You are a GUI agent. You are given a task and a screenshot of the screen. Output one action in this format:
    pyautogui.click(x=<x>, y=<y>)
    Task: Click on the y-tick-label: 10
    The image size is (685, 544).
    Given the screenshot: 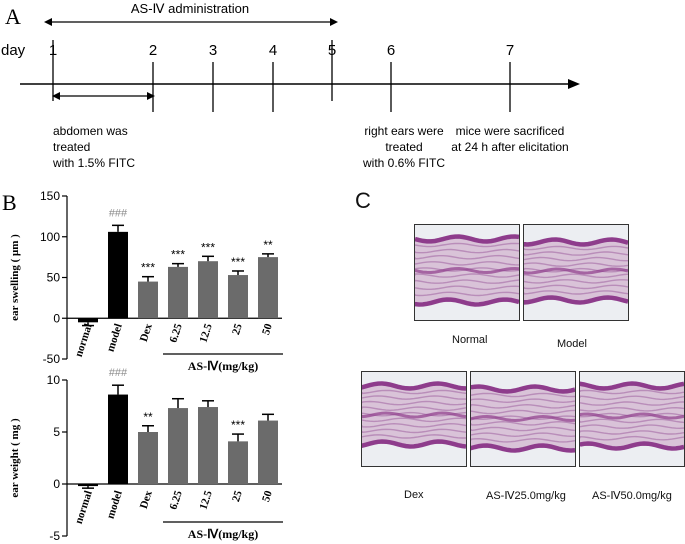 What is the action you would take?
    pyautogui.click(x=54, y=380)
    